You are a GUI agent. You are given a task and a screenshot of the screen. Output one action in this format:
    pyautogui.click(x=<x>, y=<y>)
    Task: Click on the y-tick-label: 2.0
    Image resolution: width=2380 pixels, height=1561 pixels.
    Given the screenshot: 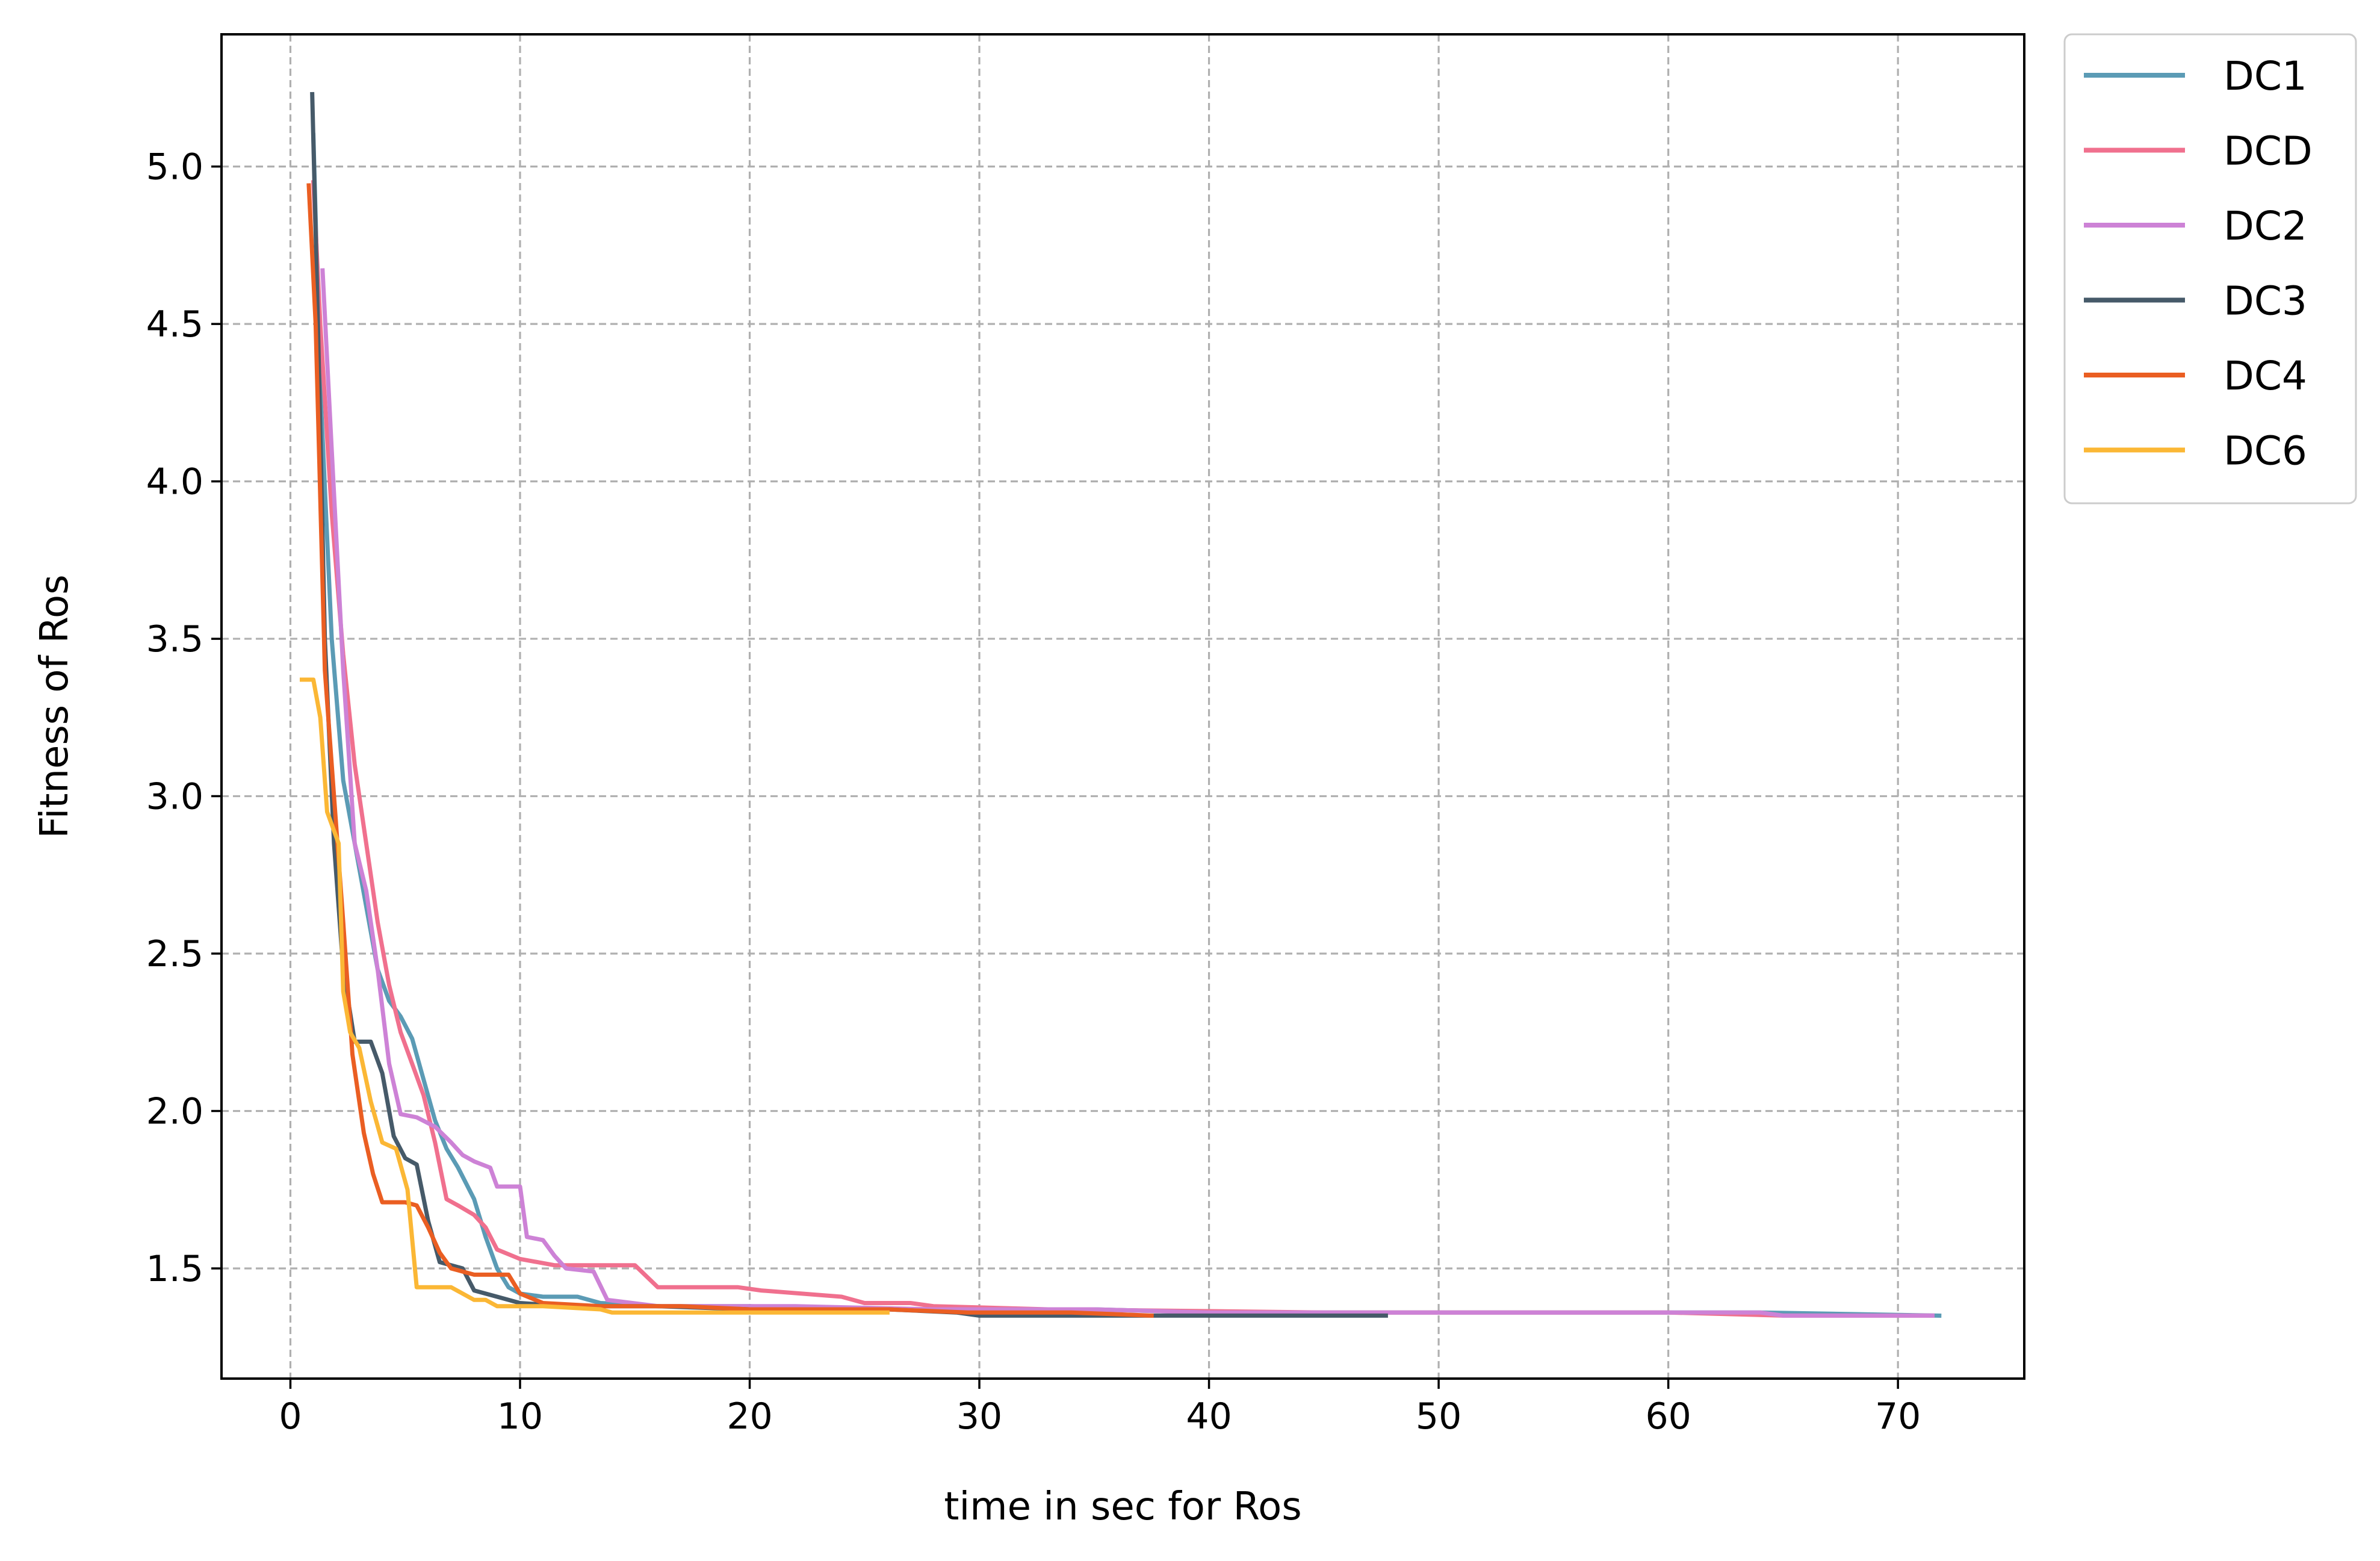 What is the action you would take?
    pyautogui.click(x=174, y=1111)
    